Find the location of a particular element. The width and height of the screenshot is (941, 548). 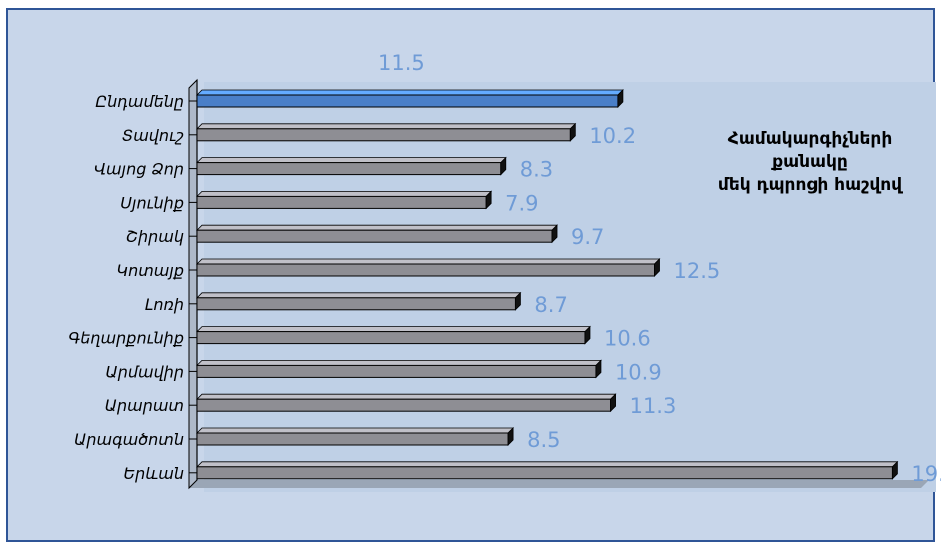

value-label: 10.9 is located at coordinates (638, 372).